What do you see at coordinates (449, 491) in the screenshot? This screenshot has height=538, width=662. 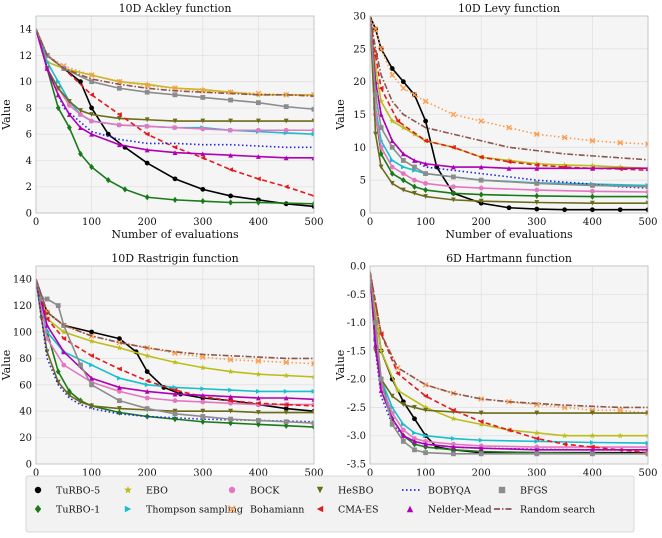 I see `legend-label: BOBYQA` at bounding box center [449, 491].